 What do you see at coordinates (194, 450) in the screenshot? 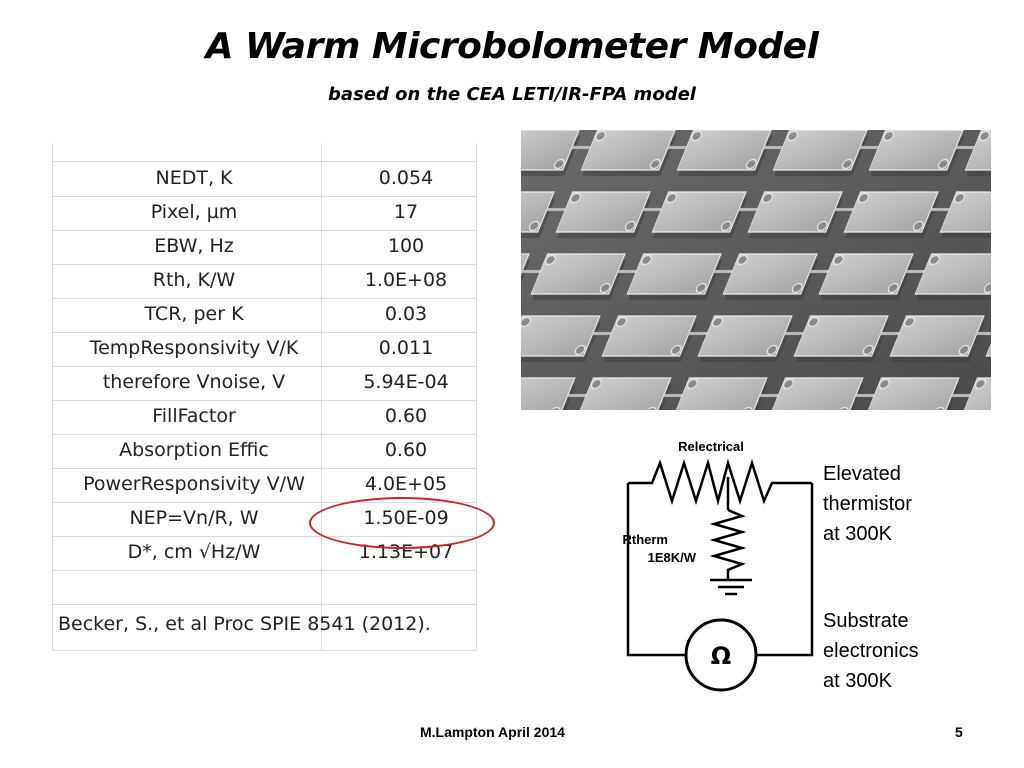
I see `row-label: Absorption Effic` at bounding box center [194, 450].